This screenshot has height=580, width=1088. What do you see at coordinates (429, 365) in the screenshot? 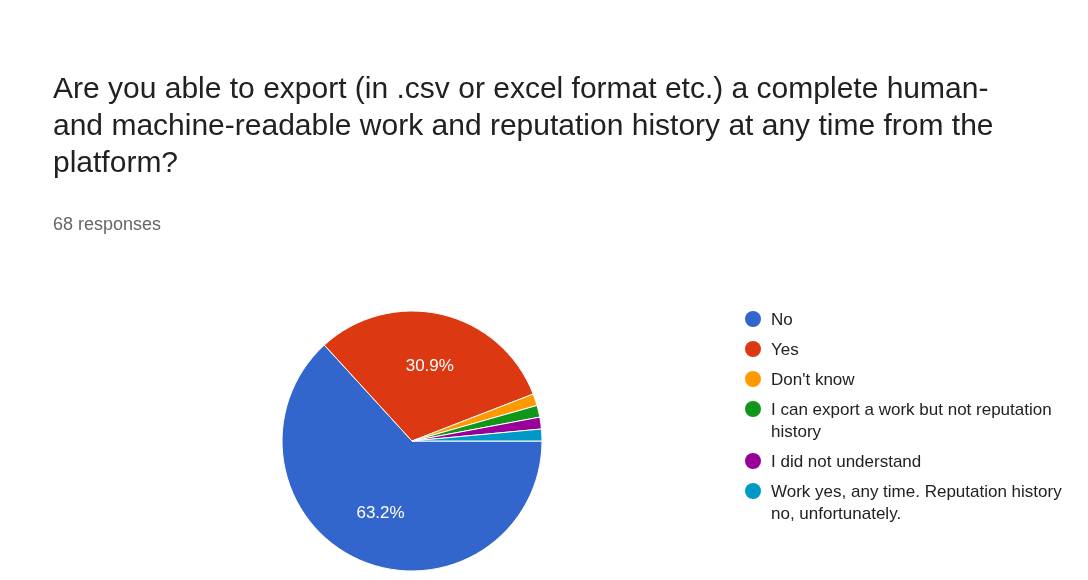
I see `data-label: 30.9%` at bounding box center [429, 365].